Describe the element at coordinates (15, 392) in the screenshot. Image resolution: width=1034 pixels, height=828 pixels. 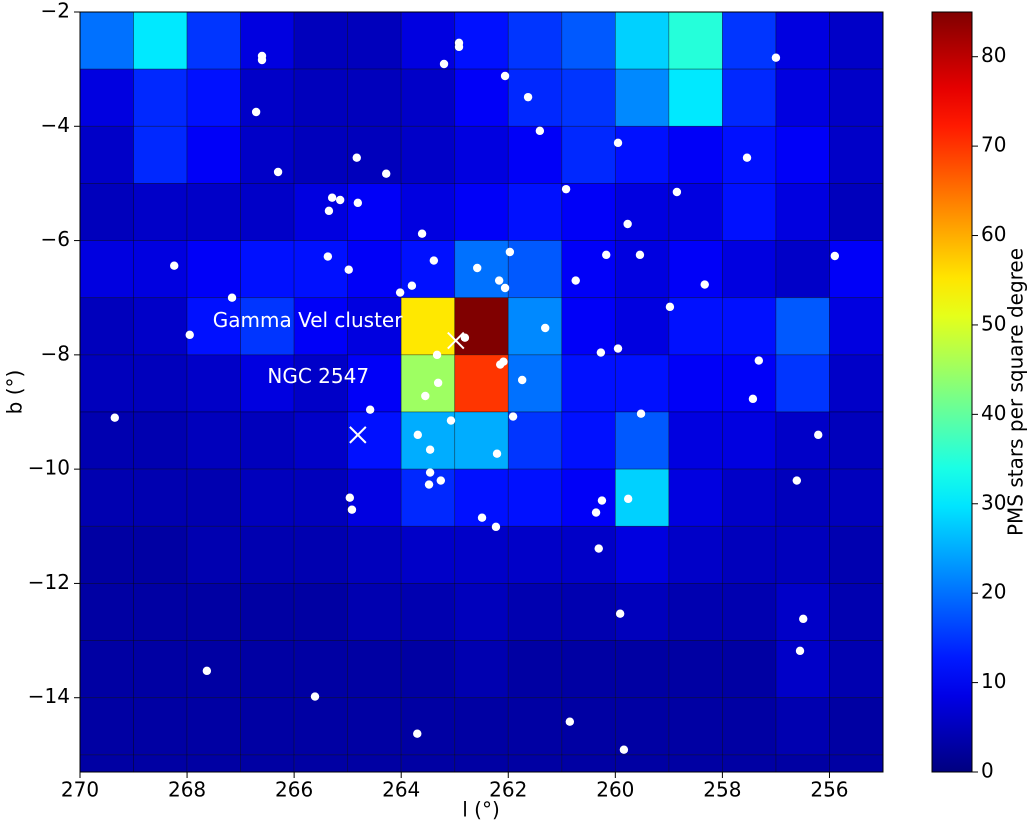
I see `y-axis-label: b (°)` at that location.